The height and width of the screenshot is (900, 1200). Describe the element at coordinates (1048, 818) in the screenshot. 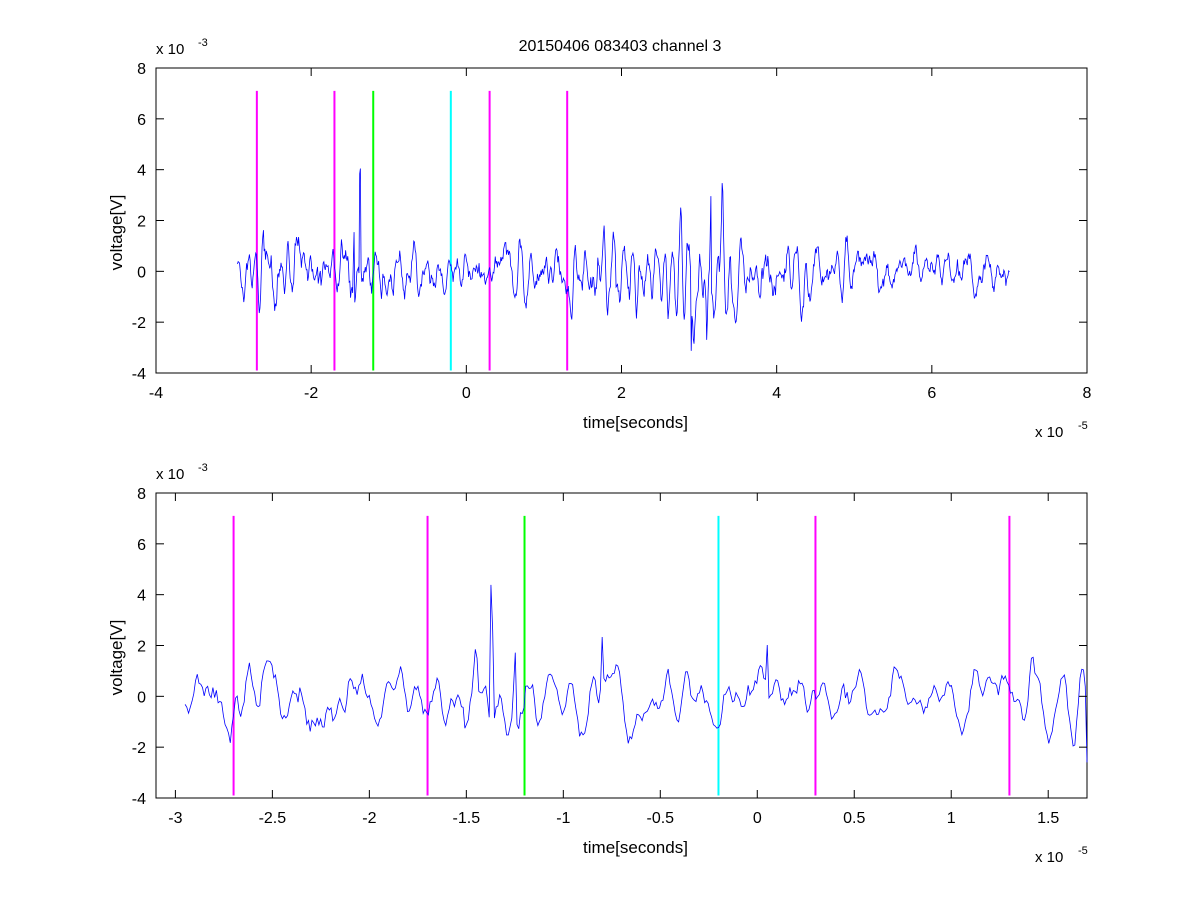

I see `x-tick-label: 1.5` at that location.